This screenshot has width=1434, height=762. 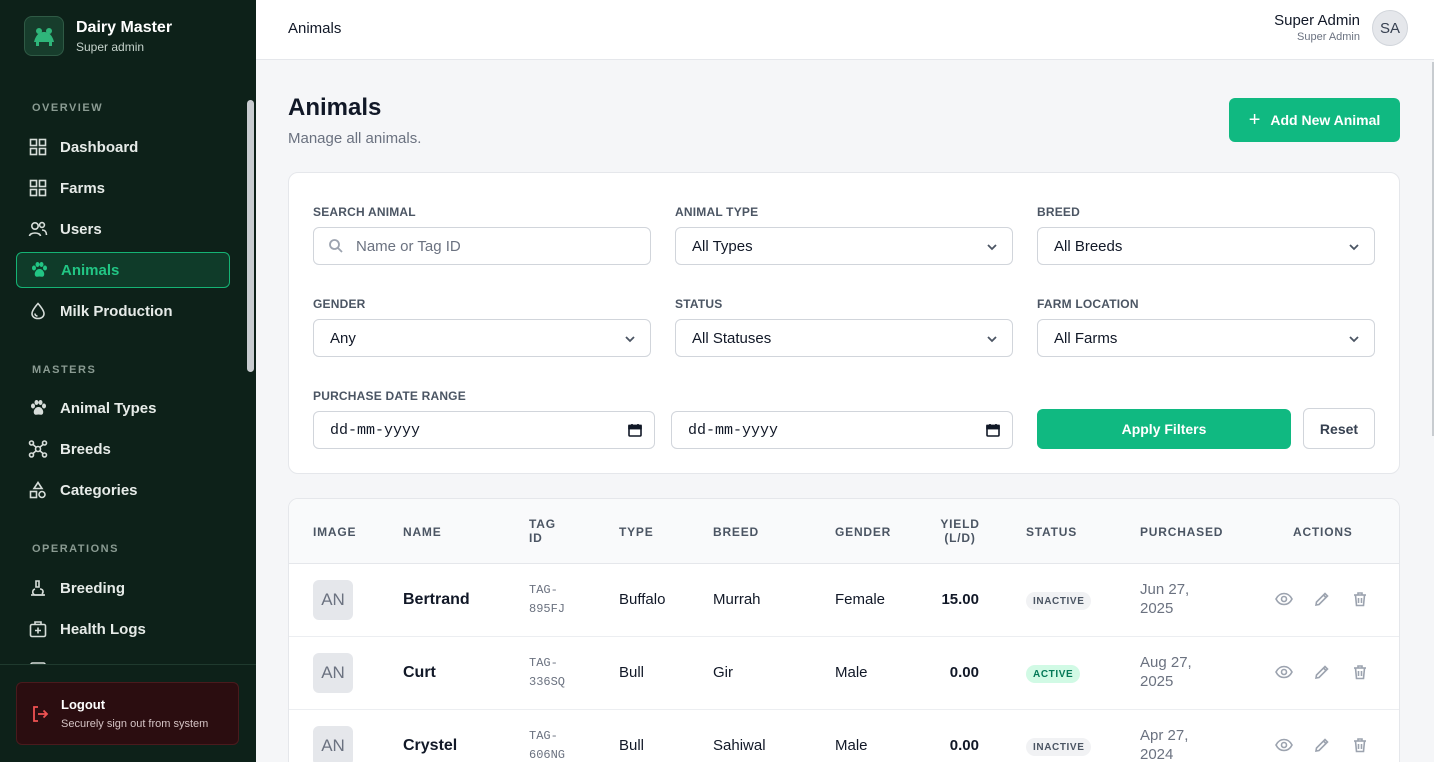 I want to click on sidebar-scrollbar, so click(x=250, y=236).